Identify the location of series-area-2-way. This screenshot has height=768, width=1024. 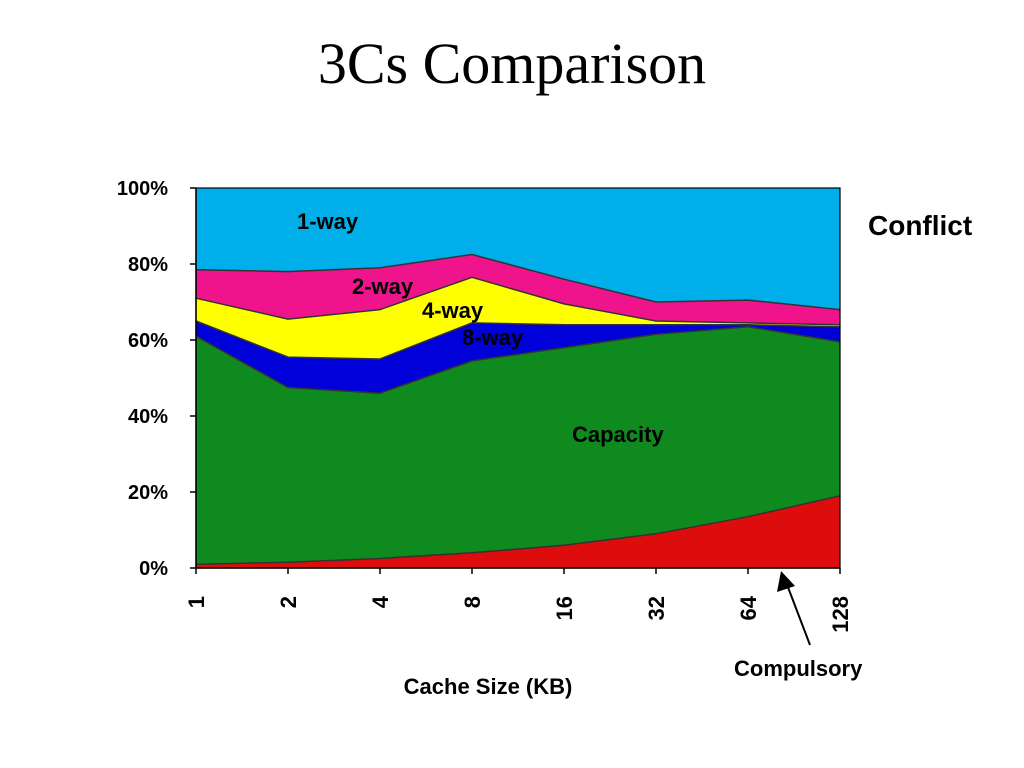
(518, 289).